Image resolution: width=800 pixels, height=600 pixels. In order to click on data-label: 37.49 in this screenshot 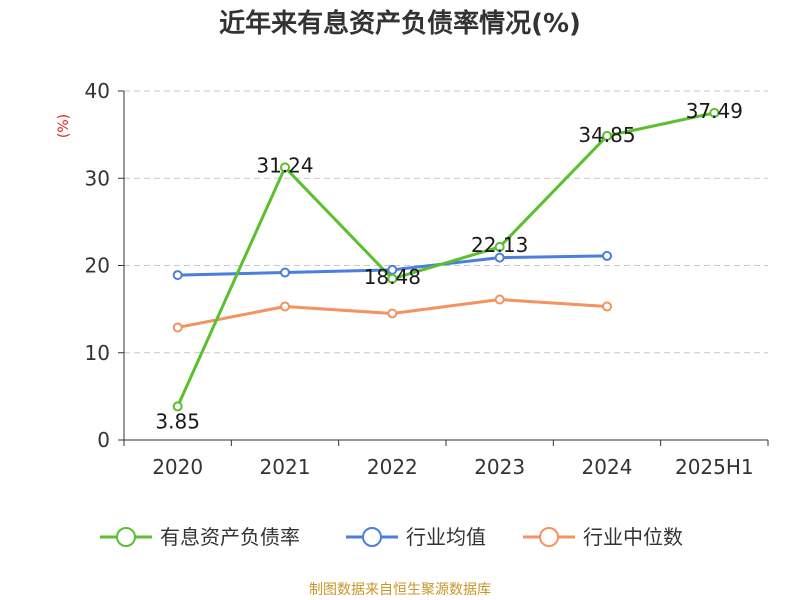, I will do `click(714, 111)`.